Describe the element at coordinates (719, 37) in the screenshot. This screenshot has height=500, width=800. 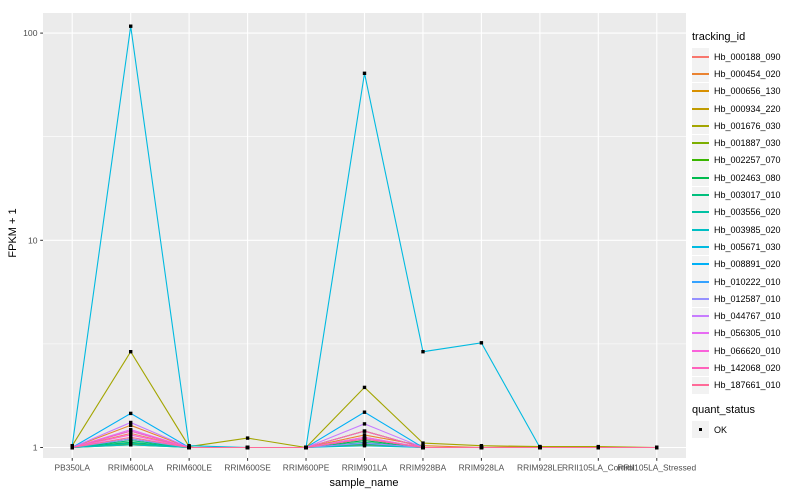
I see `legend-title-tracking-id: tracking_id` at that location.